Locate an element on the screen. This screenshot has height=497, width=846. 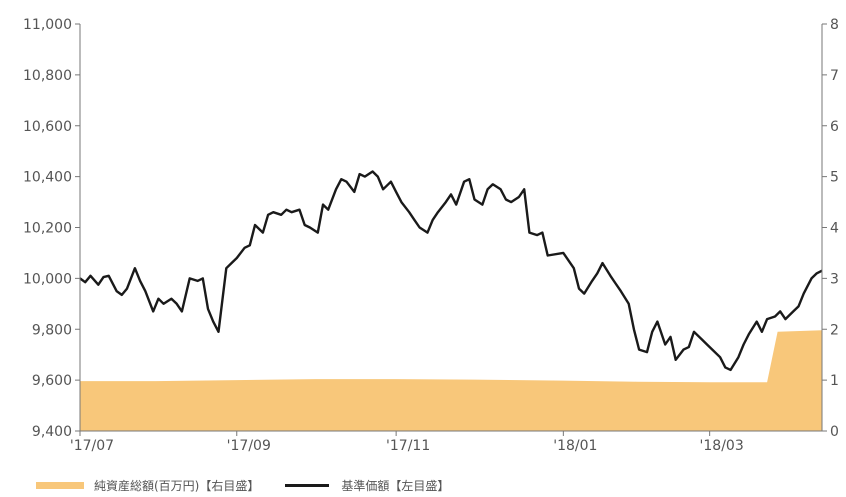
x-tick-label: '17/11 is located at coordinates (408, 446).